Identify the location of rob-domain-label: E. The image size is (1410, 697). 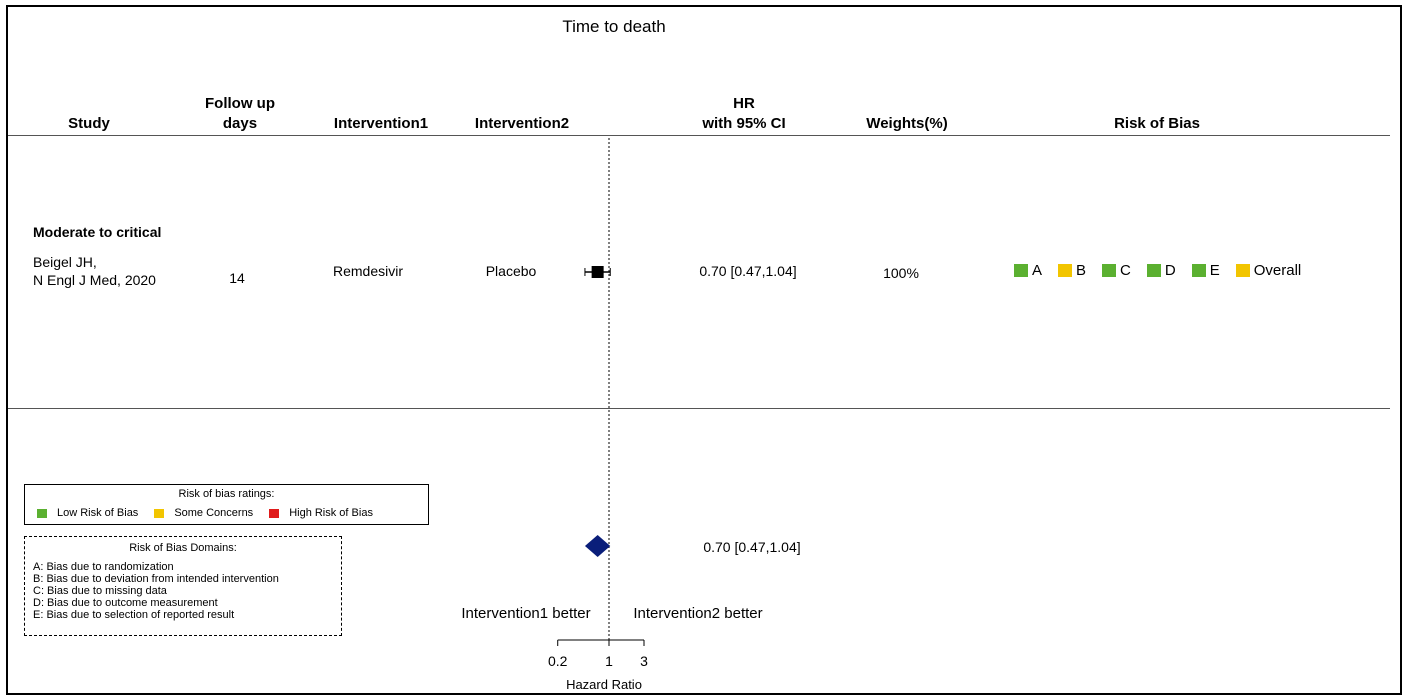
(1214, 270).